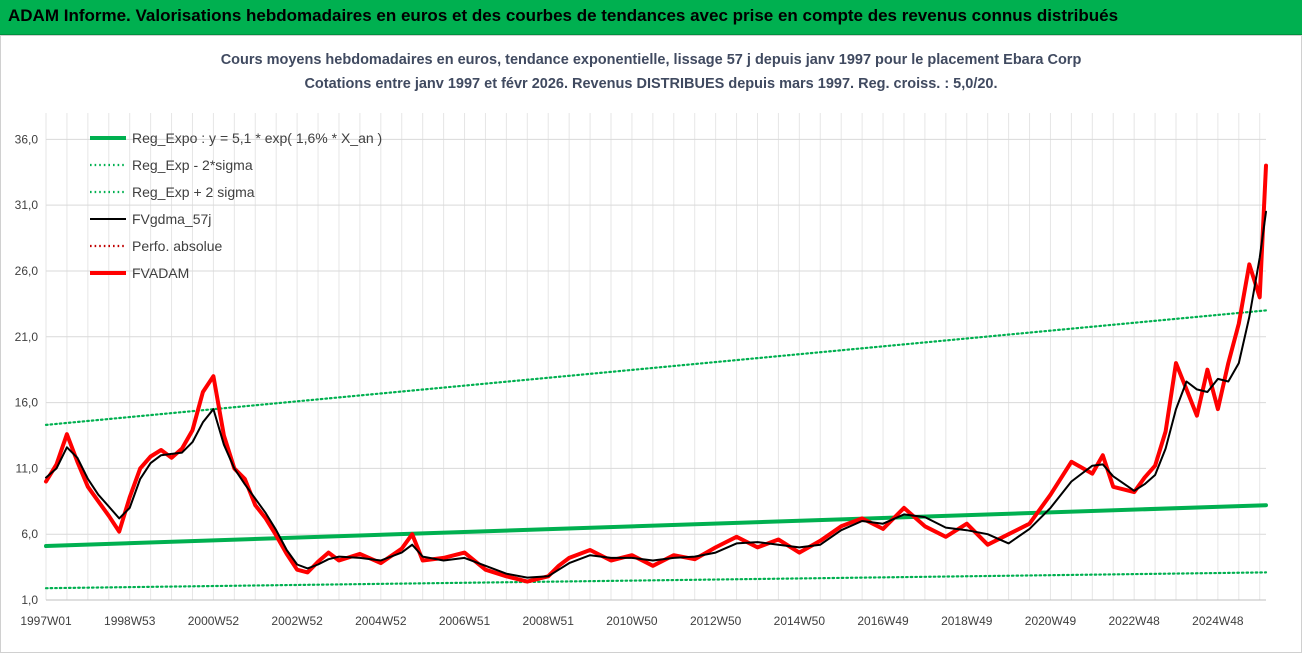  Describe the element at coordinates (192, 165) in the screenshot. I see `legend-label: Reg_Exp - 2*sigma` at that location.